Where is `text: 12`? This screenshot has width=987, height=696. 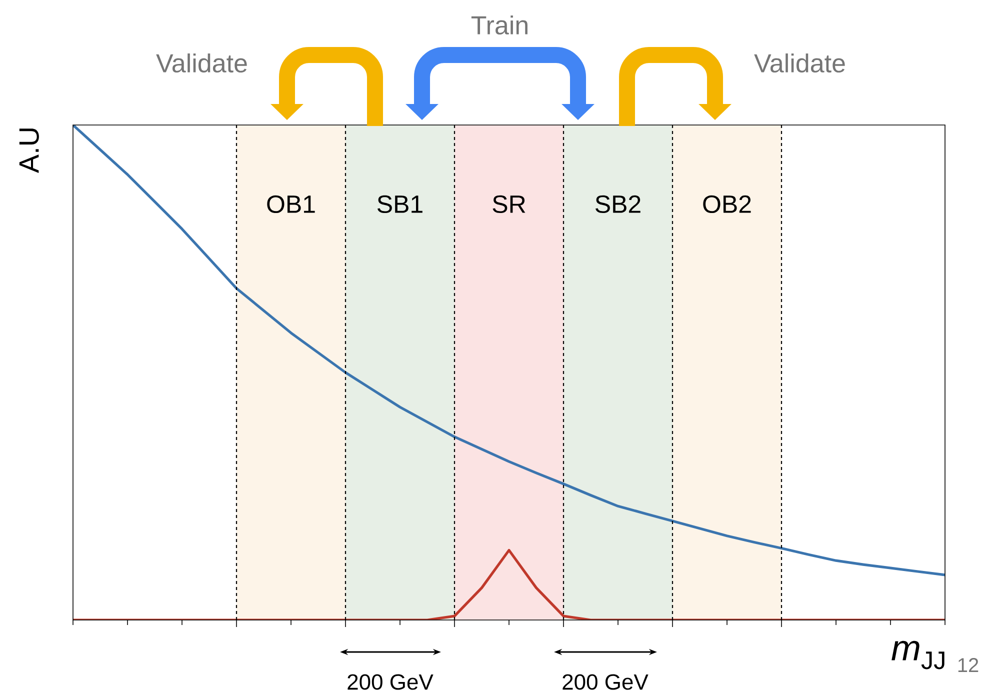
text: 12 is located at coordinates (968, 665).